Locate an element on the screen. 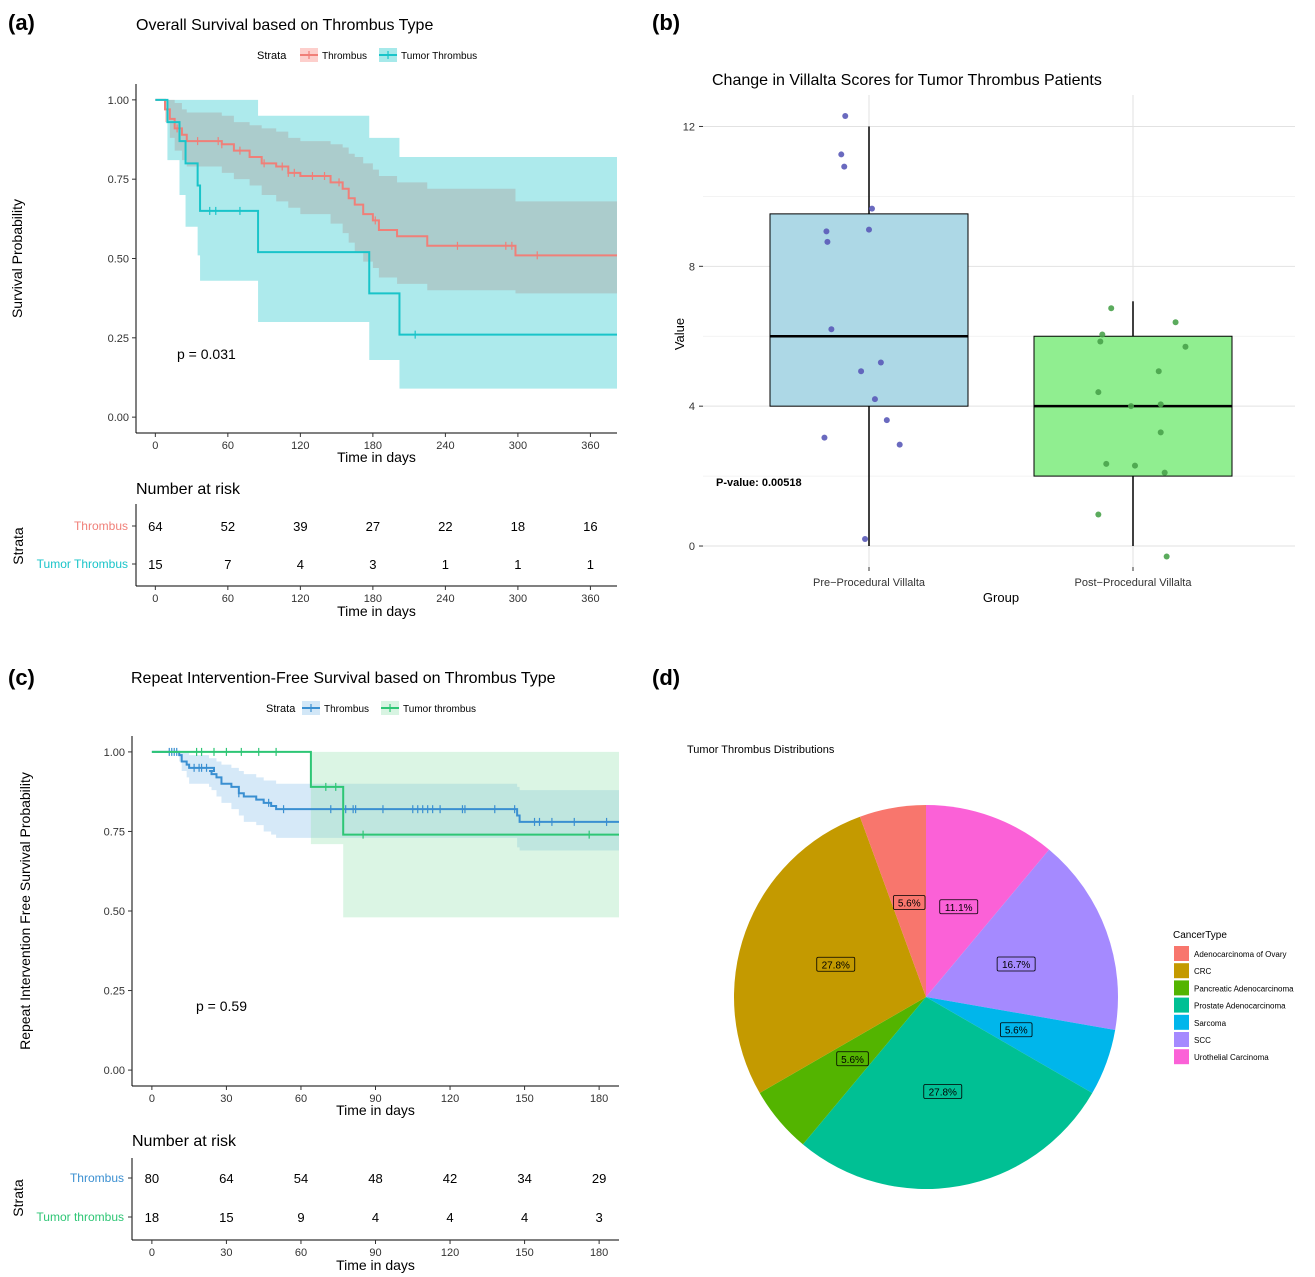 Image resolution: width=1315 pixels, height=1277 pixels. risk-strata-label-a: Strata is located at coordinates (18, 546).